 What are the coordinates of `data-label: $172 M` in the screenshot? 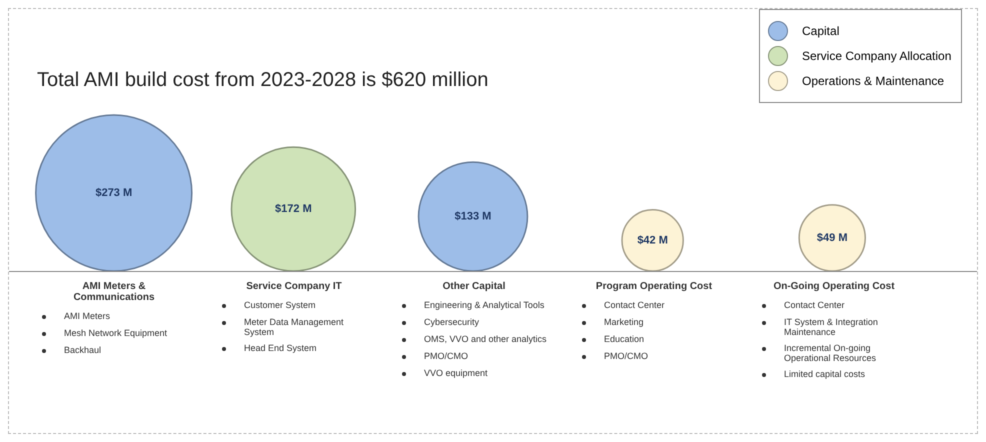 It's located at (293, 209).